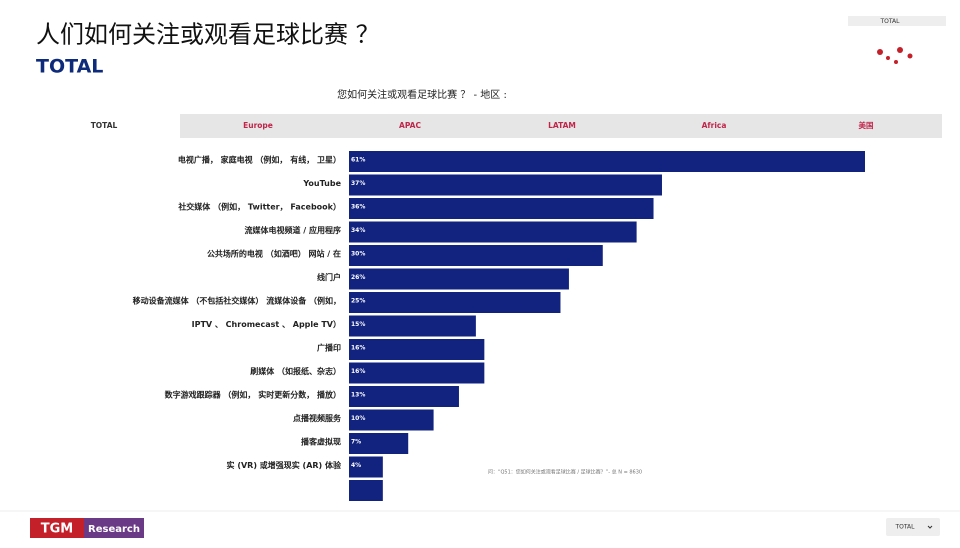  I want to click on tab: APAC, so click(410, 125).